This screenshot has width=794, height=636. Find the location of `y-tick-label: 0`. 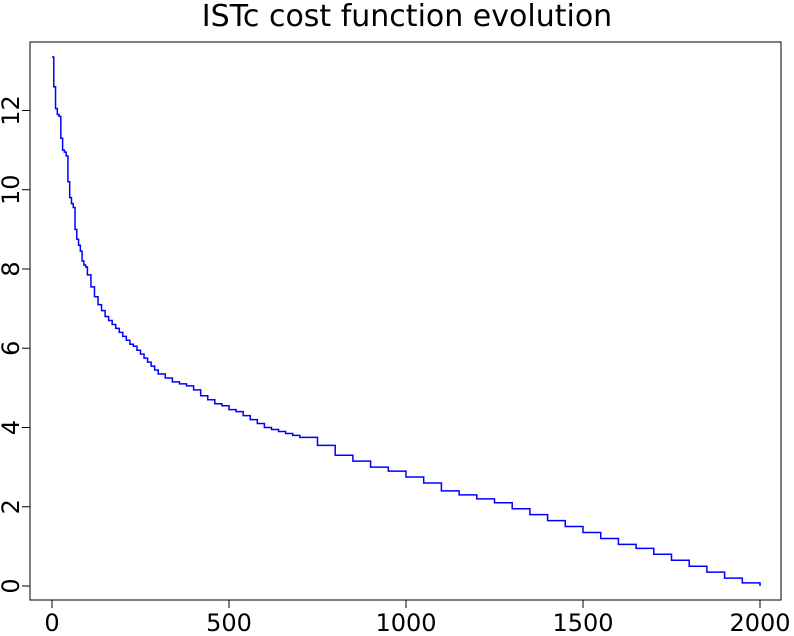

y-tick-label: 0 is located at coordinates (12, 585).